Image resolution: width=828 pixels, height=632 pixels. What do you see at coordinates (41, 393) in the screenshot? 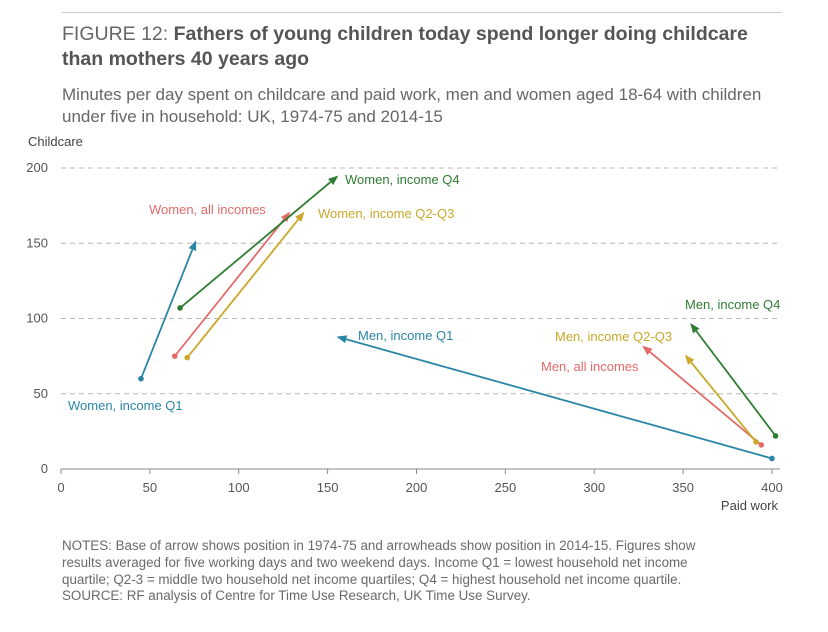
I see `y-tick-label: 50` at bounding box center [41, 393].